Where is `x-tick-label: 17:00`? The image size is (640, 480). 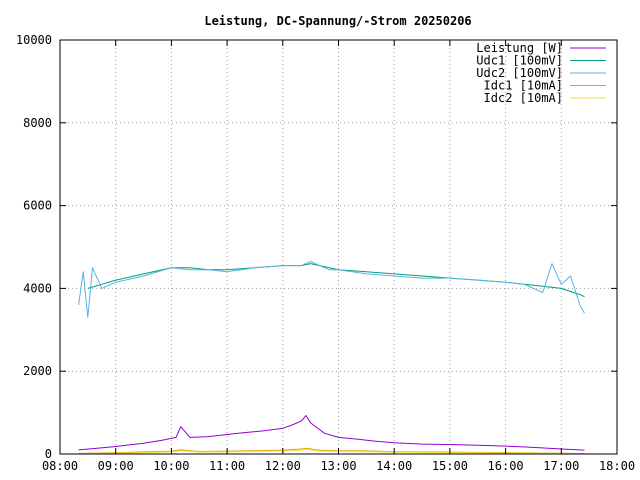
x-tick-label: 17:00 is located at coordinates (561, 466).